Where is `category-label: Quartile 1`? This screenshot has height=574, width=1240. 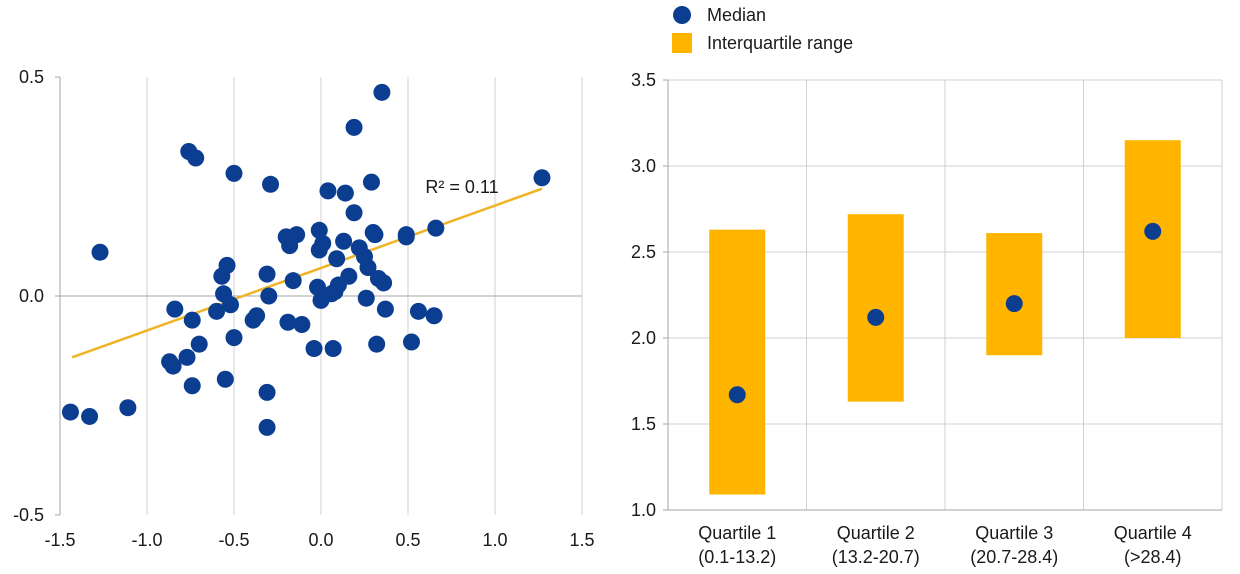 category-label: Quartile 1 is located at coordinates (737, 533).